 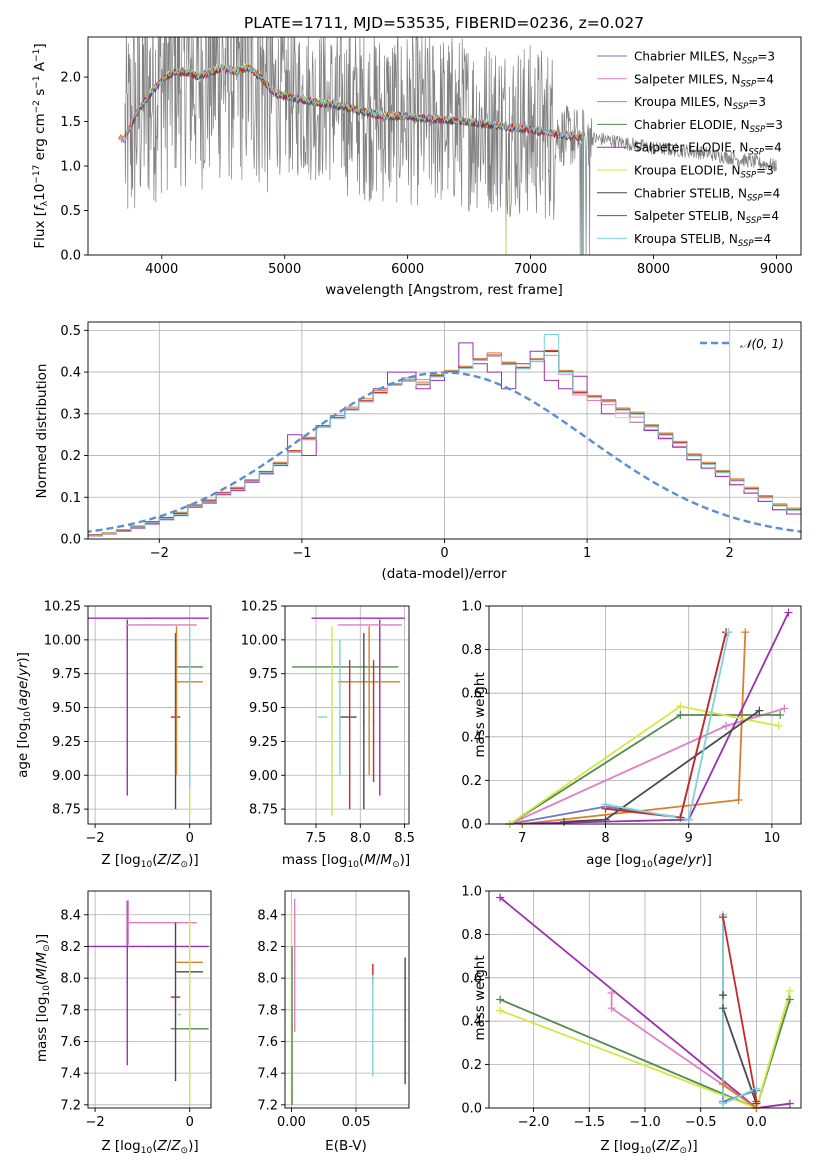 I want to click on residual-ytick-label: 0.2, so click(x=70, y=456).